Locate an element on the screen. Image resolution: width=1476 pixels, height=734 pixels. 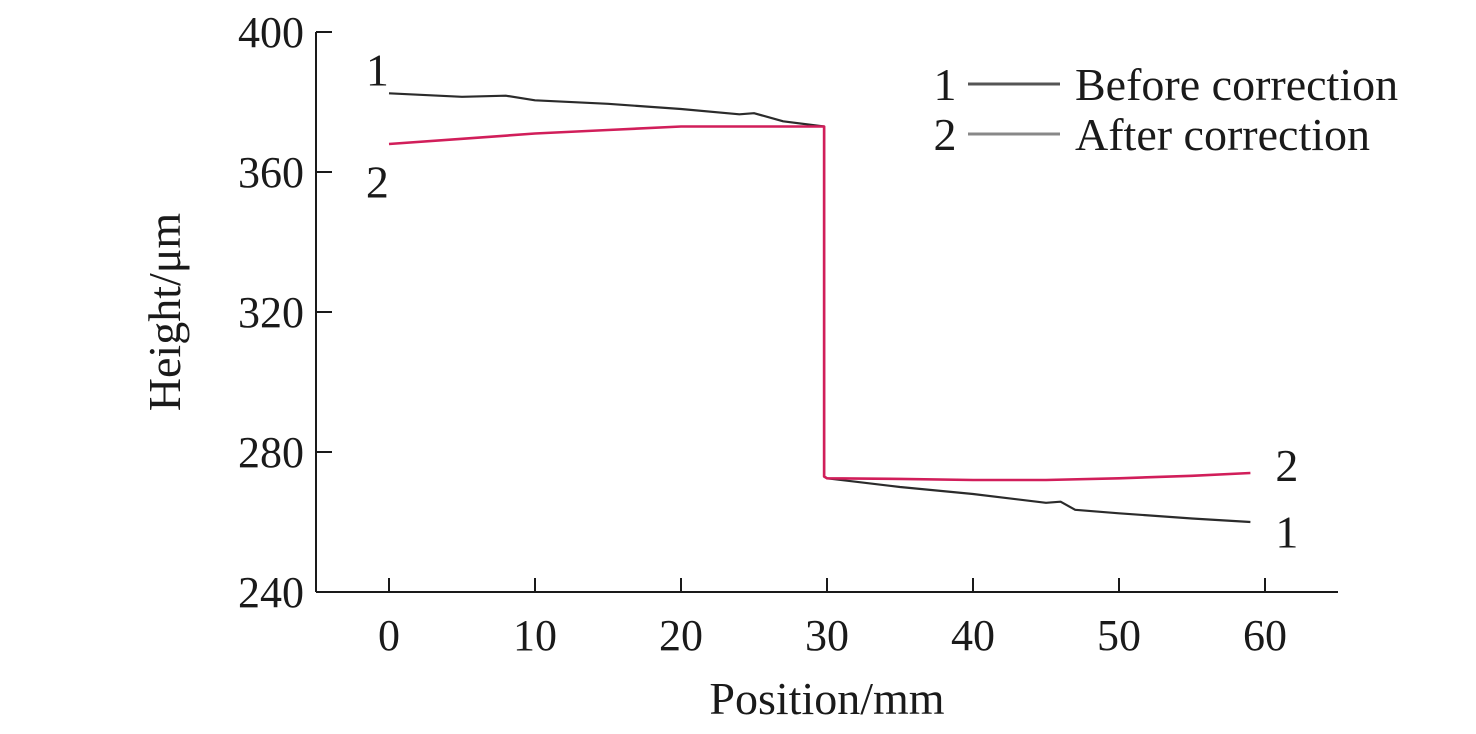
x-tick-label: 40 is located at coordinates (973, 635).